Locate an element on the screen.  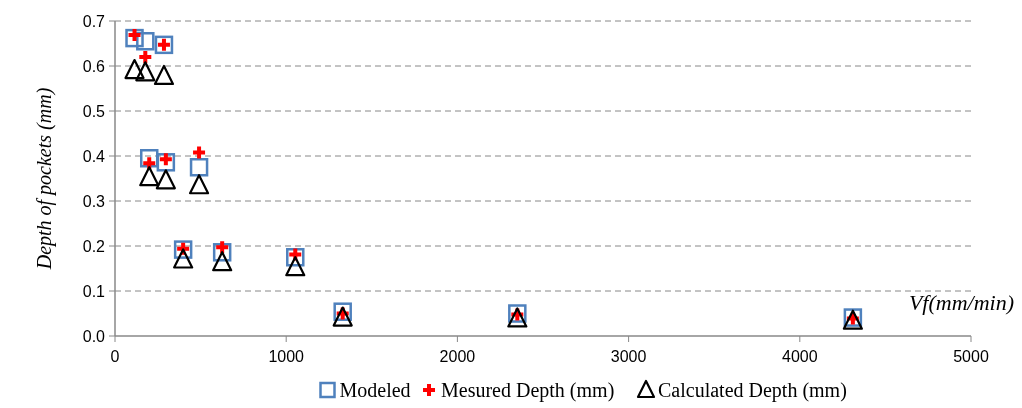
legend-label: Mesured Depth (mm) is located at coordinates (528, 390).